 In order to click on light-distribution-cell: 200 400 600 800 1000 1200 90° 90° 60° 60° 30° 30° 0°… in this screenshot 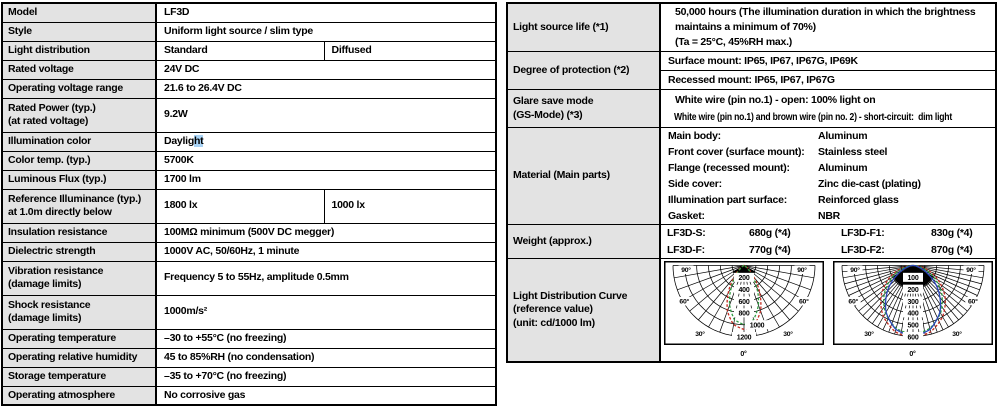, I will do `click(828, 310)`.